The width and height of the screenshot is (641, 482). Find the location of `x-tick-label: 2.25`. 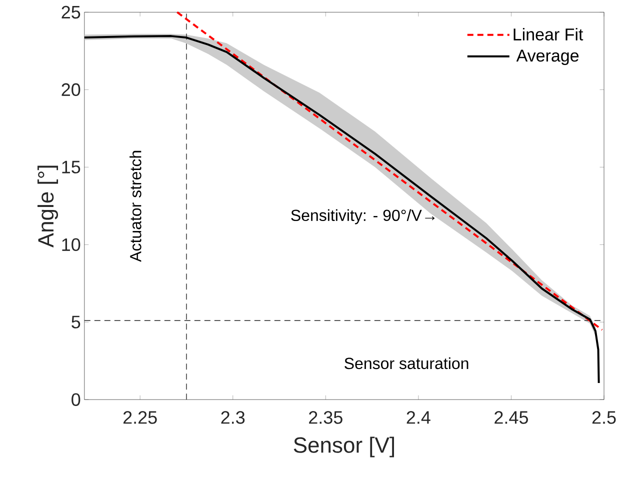

x-tick-label: 2.25 is located at coordinates (140, 417).